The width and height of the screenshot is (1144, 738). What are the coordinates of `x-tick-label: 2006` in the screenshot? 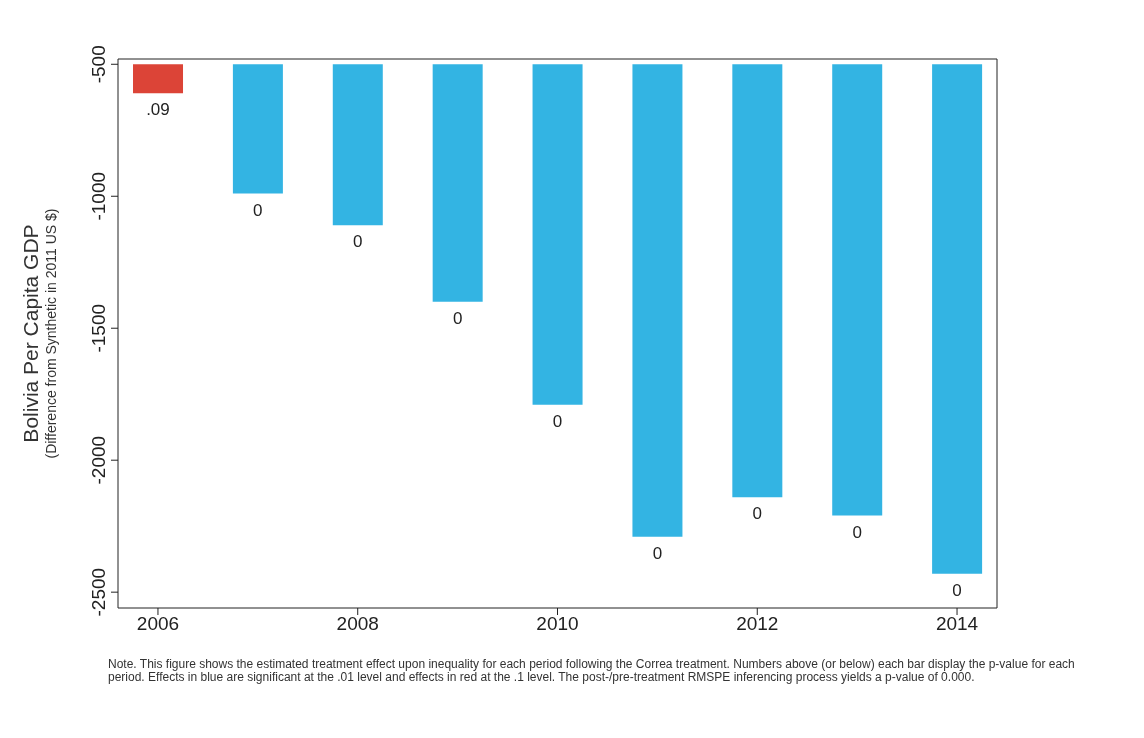 It's located at (158, 624).